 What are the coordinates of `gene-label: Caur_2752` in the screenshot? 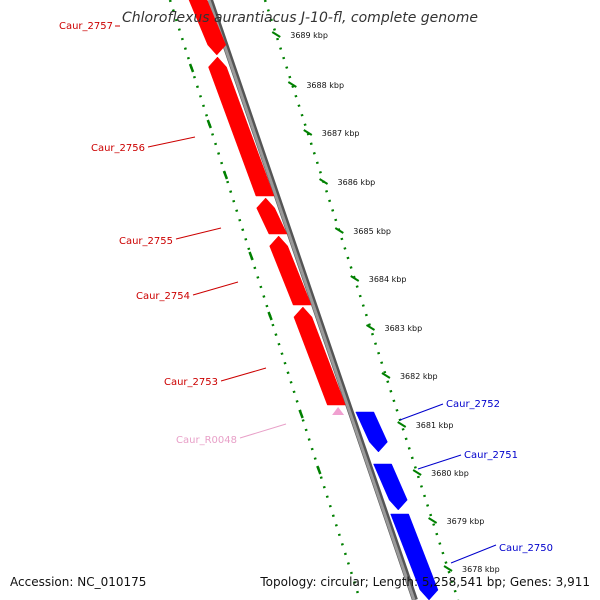 It's located at (473, 404).